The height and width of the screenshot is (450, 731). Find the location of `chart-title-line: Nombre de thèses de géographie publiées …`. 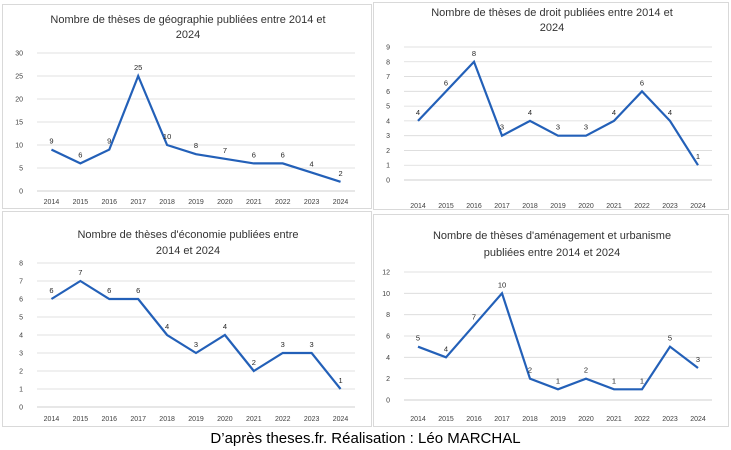

chart-title-line: Nombre de thèses de géographie publiées … is located at coordinates (187, 20).